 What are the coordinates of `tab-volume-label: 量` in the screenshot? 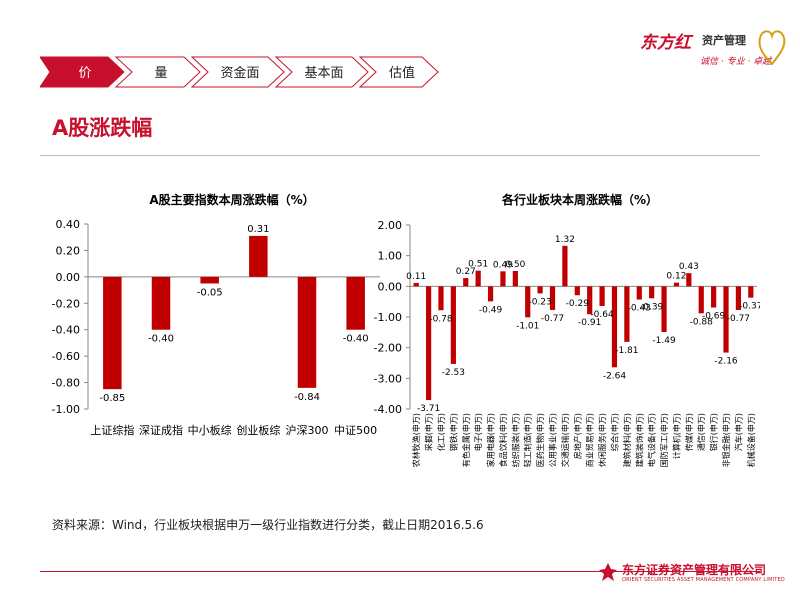 It's located at (160, 73).